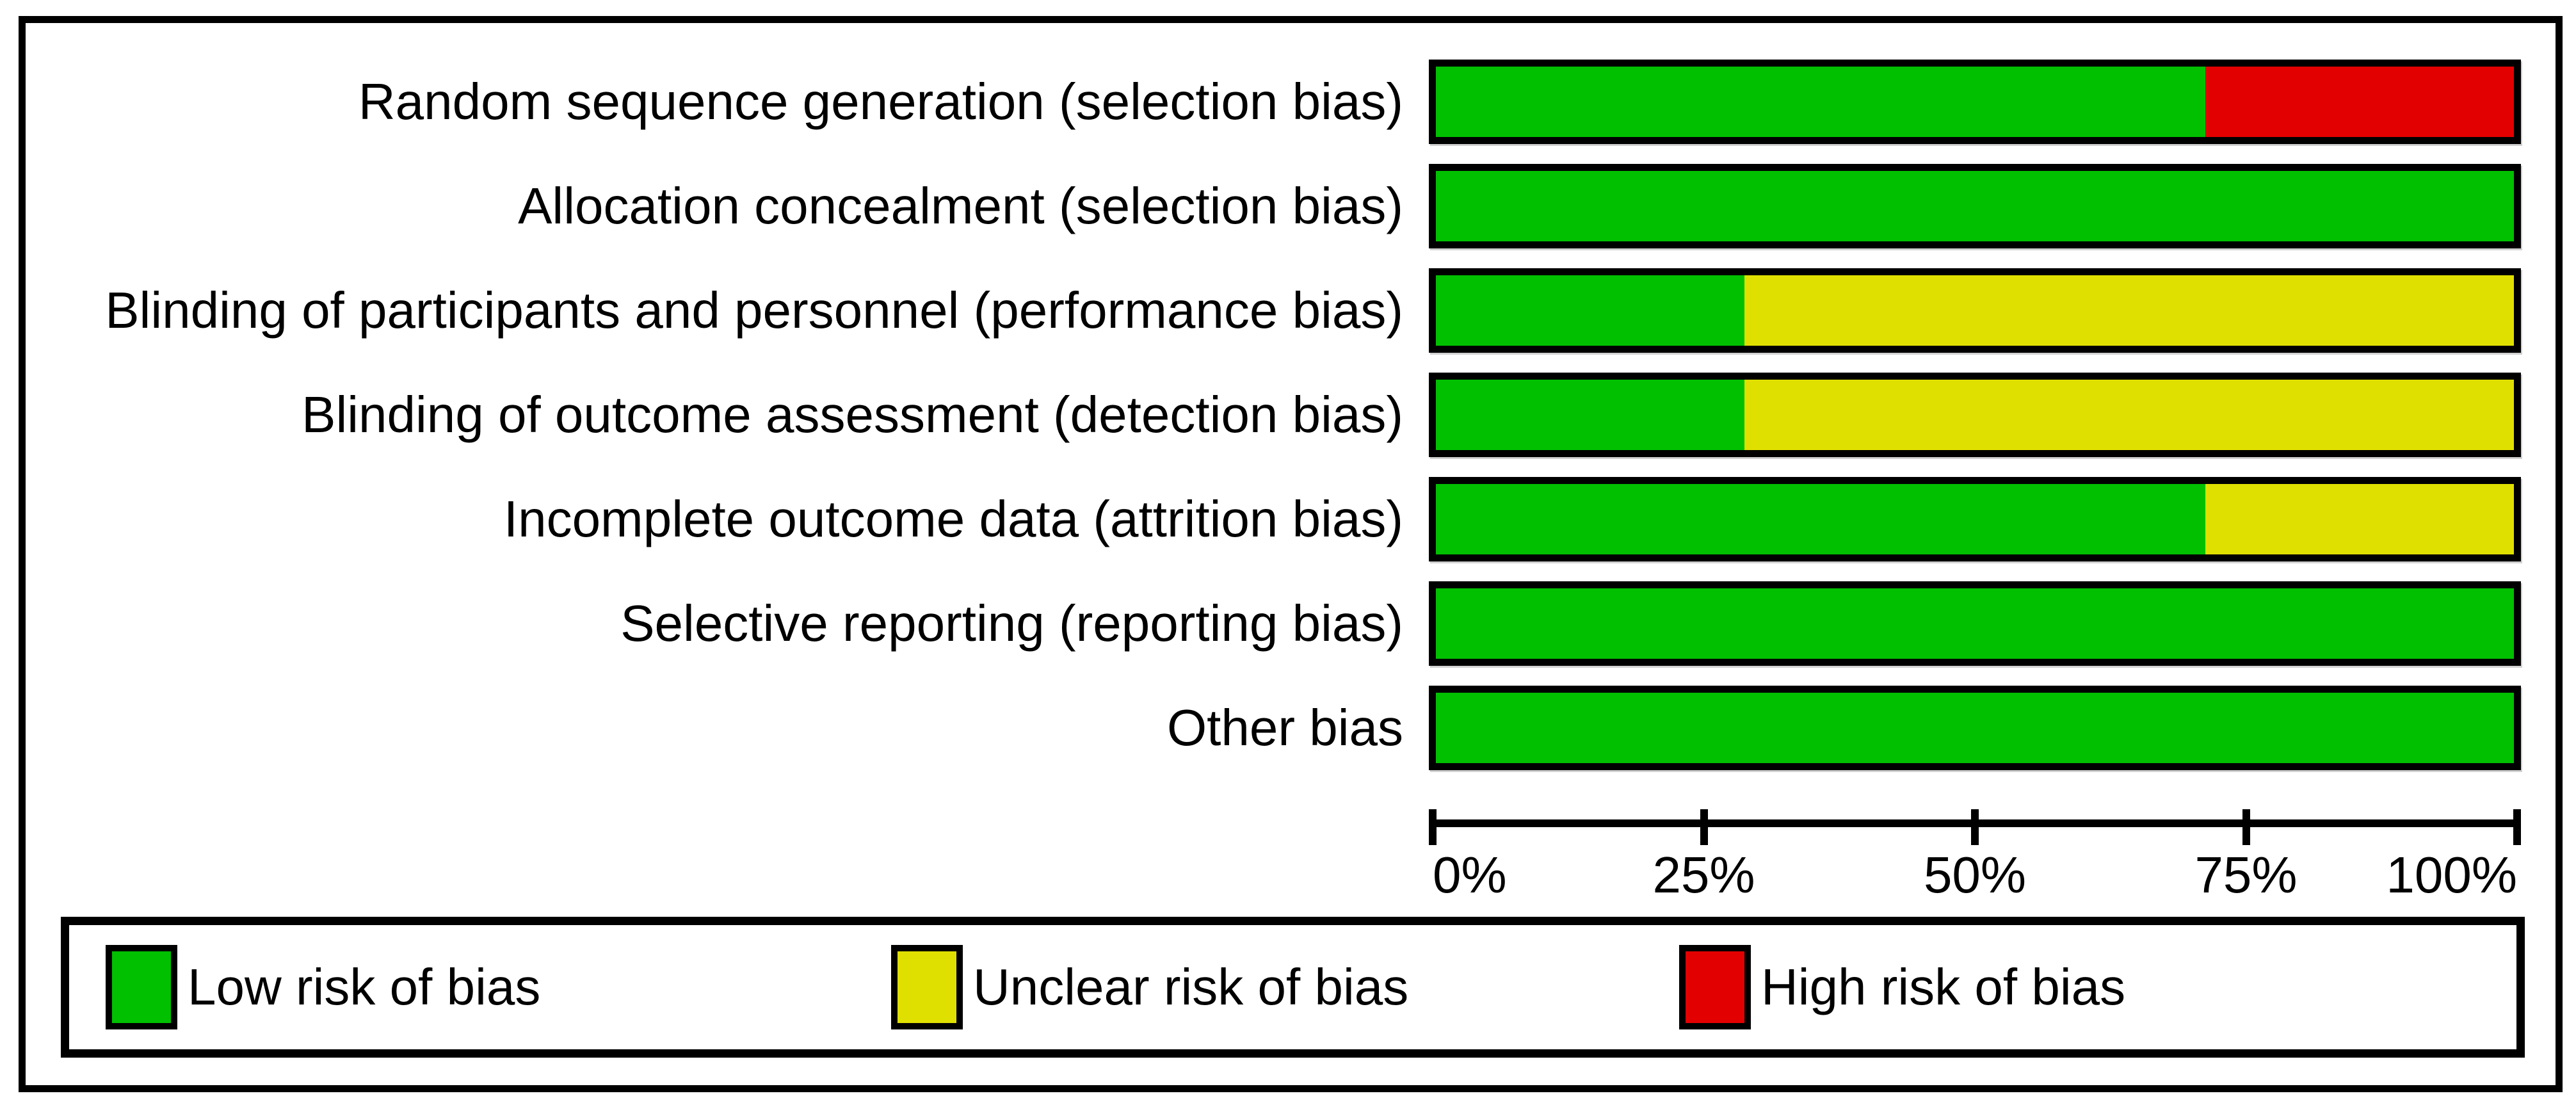  I want to click on stacked-bar-selective-reporting-reporting-bias, so click(1975, 623).